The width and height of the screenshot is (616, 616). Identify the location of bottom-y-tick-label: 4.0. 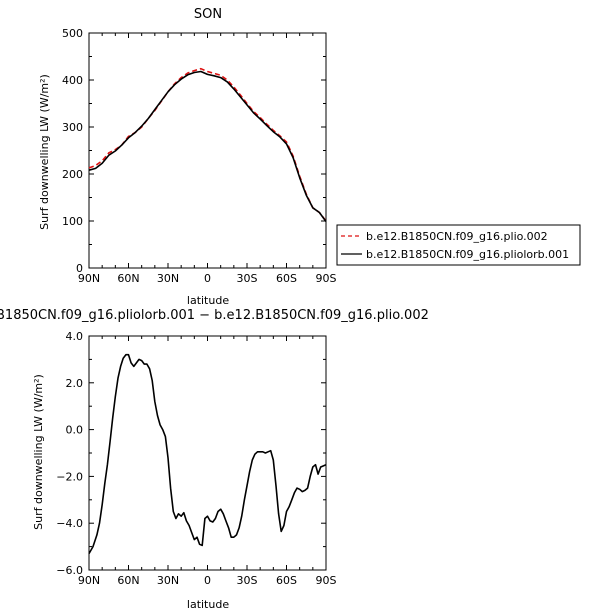
(75, 336).